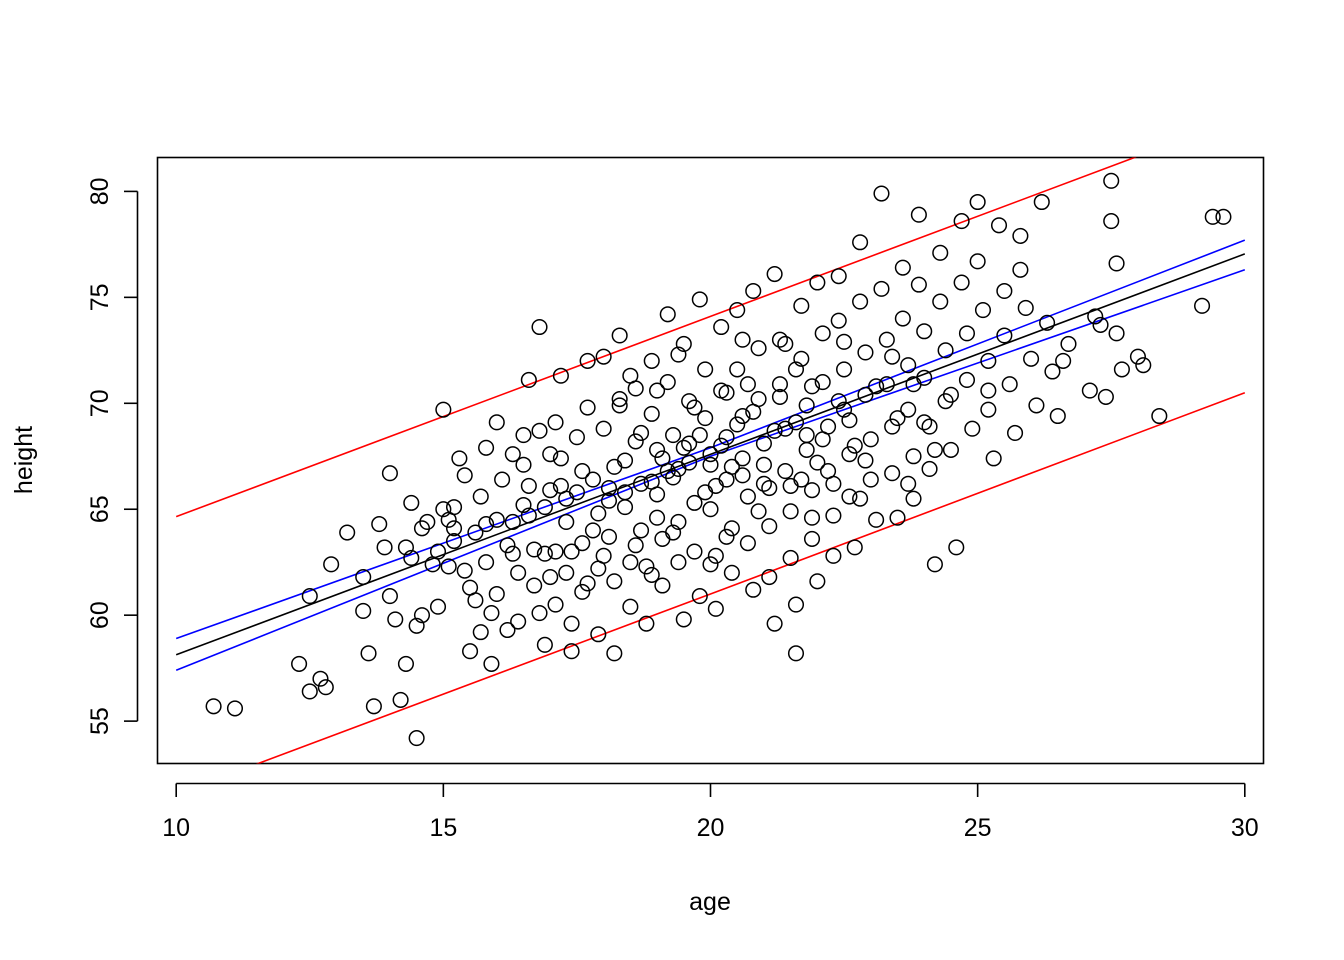 The height and width of the screenshot is (960, 1344). What do you see at coordinates (24, 460) in the screenshot?
I see `y-axis-title: height` at bounding box center [24, 460].